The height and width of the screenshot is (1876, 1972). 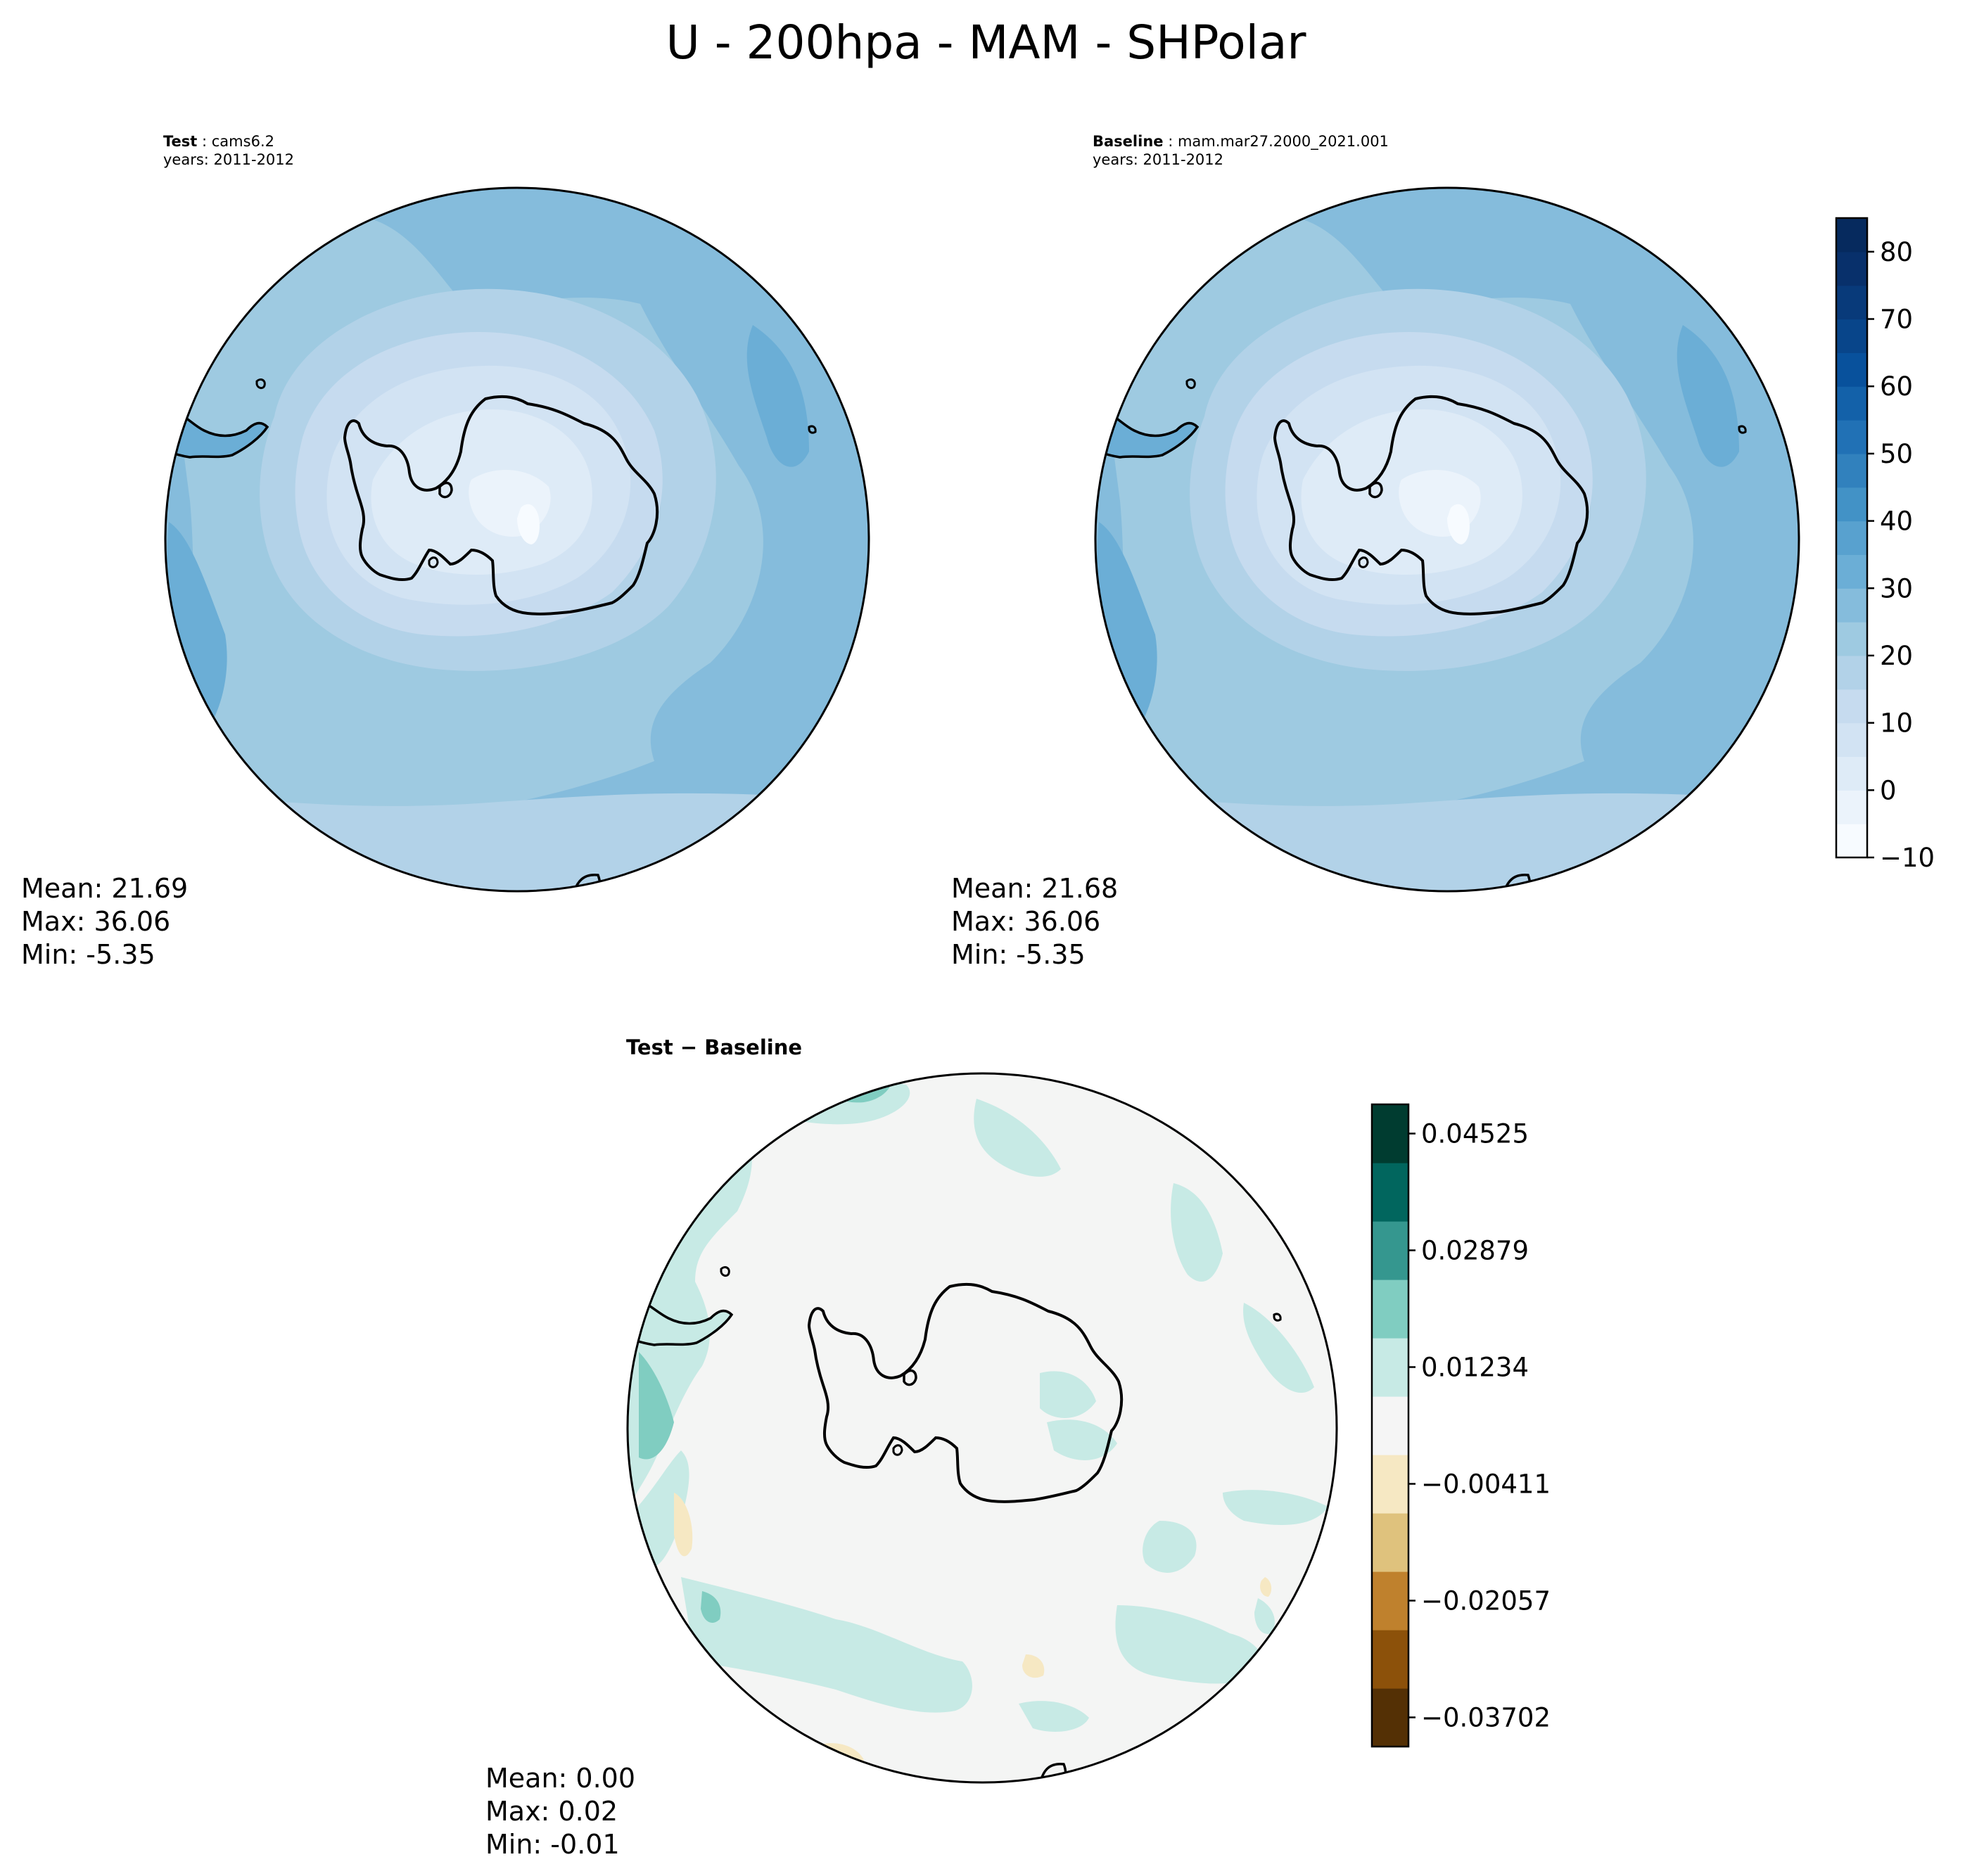 I want to click on diff-colorbar-tick-label: −0.03702, so click(x=1486, y=1718).